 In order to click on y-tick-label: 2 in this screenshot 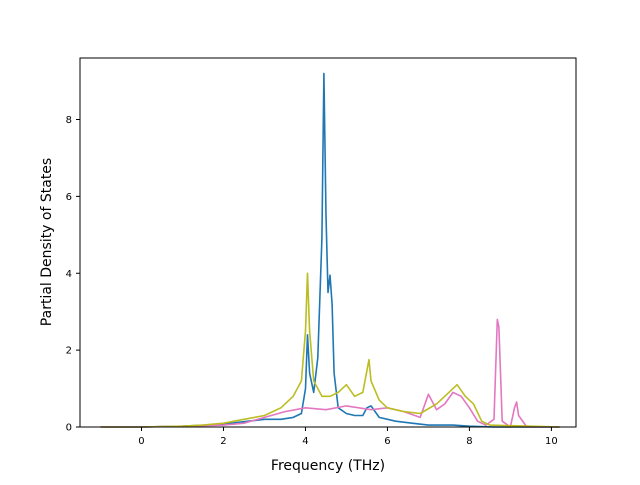, I will do `click(69, 351)`.